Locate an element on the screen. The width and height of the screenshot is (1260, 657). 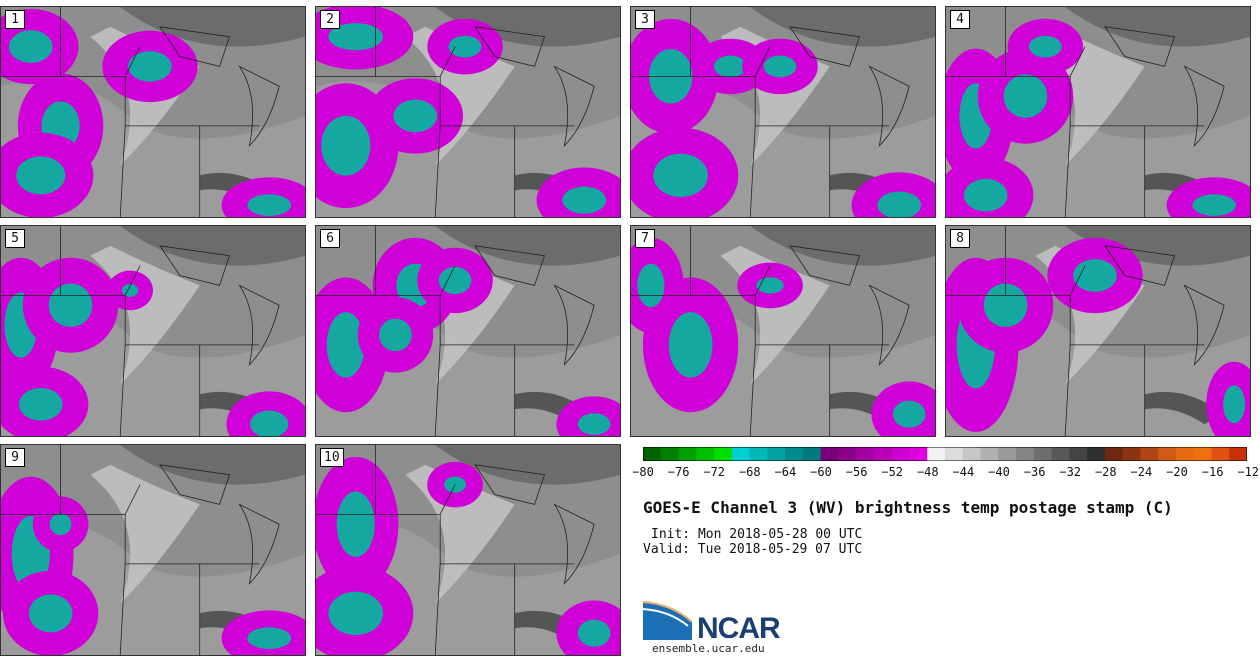
stamp-panel-10: 10 is located at coordinates (468, 550).